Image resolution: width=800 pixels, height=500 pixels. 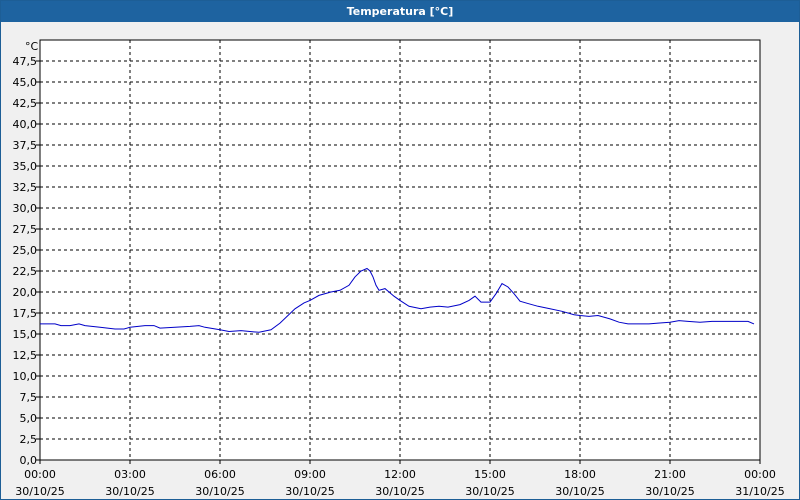 I want to click on y-tick-label: 45,0, so click(x=25, y=82).